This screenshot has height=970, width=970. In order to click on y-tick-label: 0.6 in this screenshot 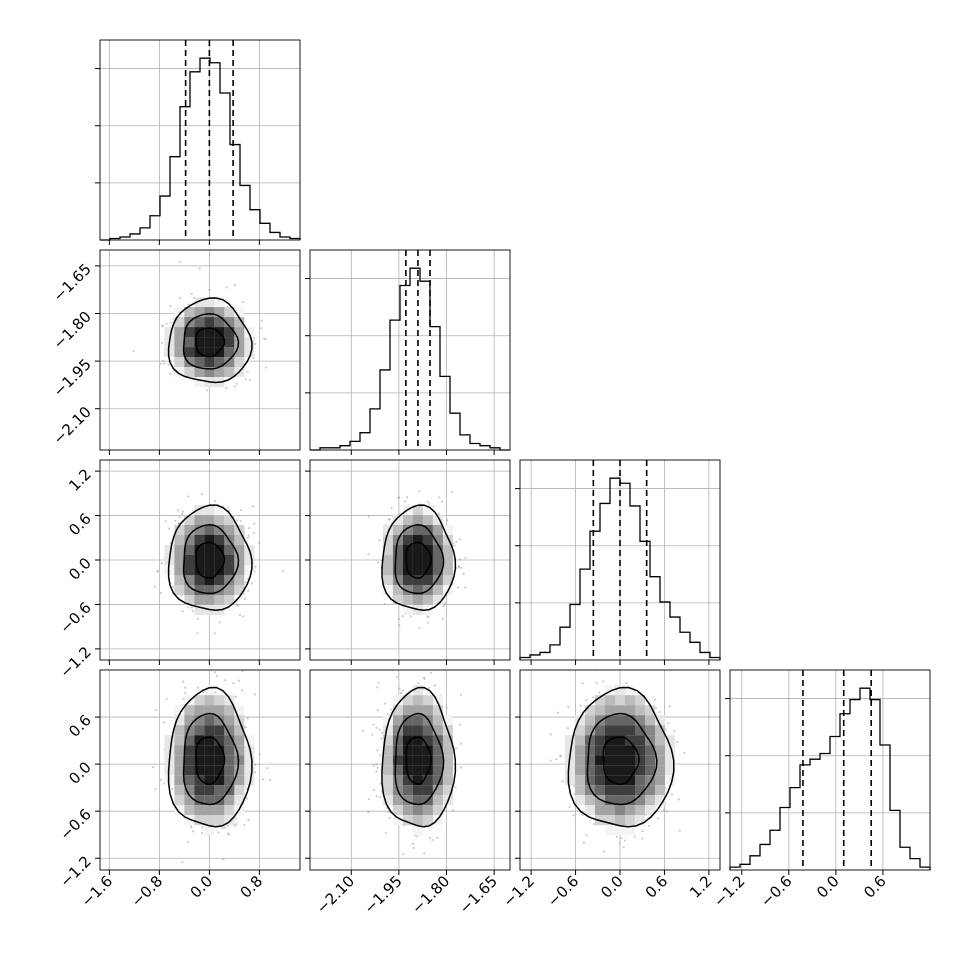, I will do `click(80, 726)`.